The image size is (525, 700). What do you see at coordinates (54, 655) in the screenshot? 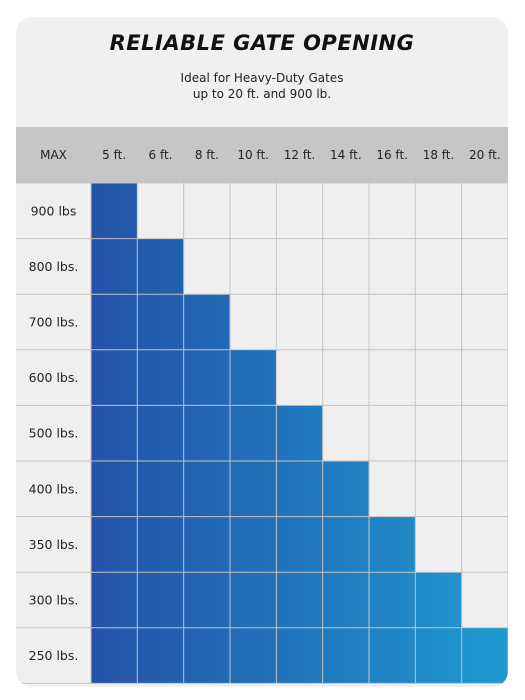
I see `row-weight-label: 250 lbs.` at bounding box center [54, 655].